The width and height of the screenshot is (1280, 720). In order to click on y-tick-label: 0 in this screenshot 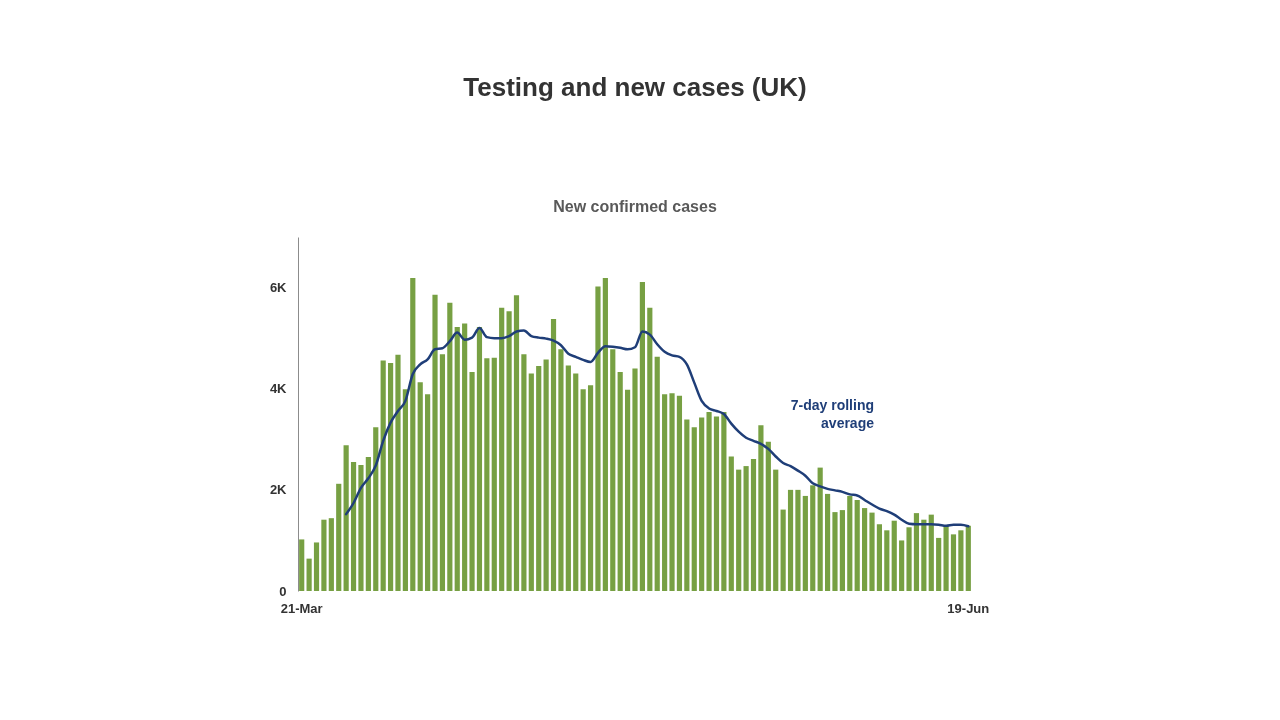, I will do `click(283, 591)`.